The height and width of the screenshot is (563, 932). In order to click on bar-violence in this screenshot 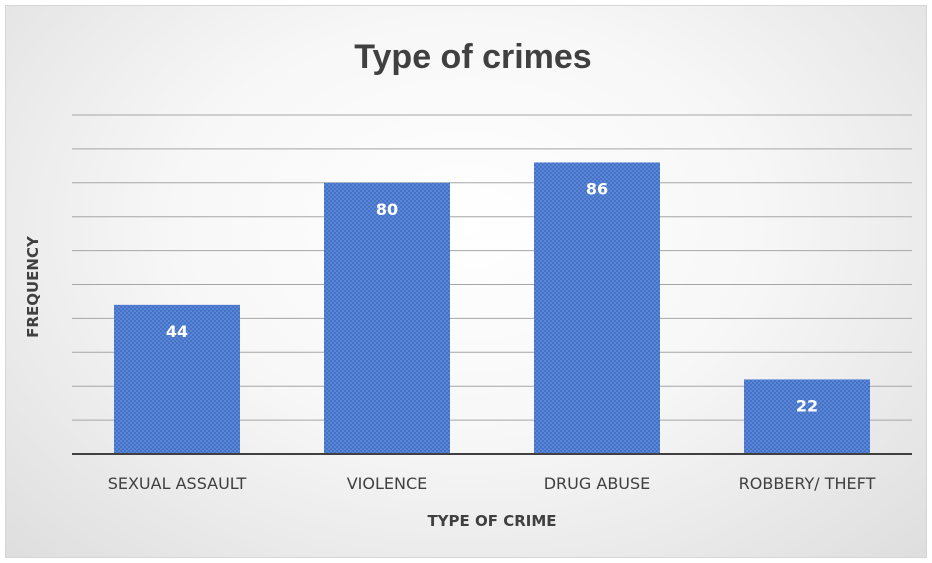, I will do `click(387, 318)`.